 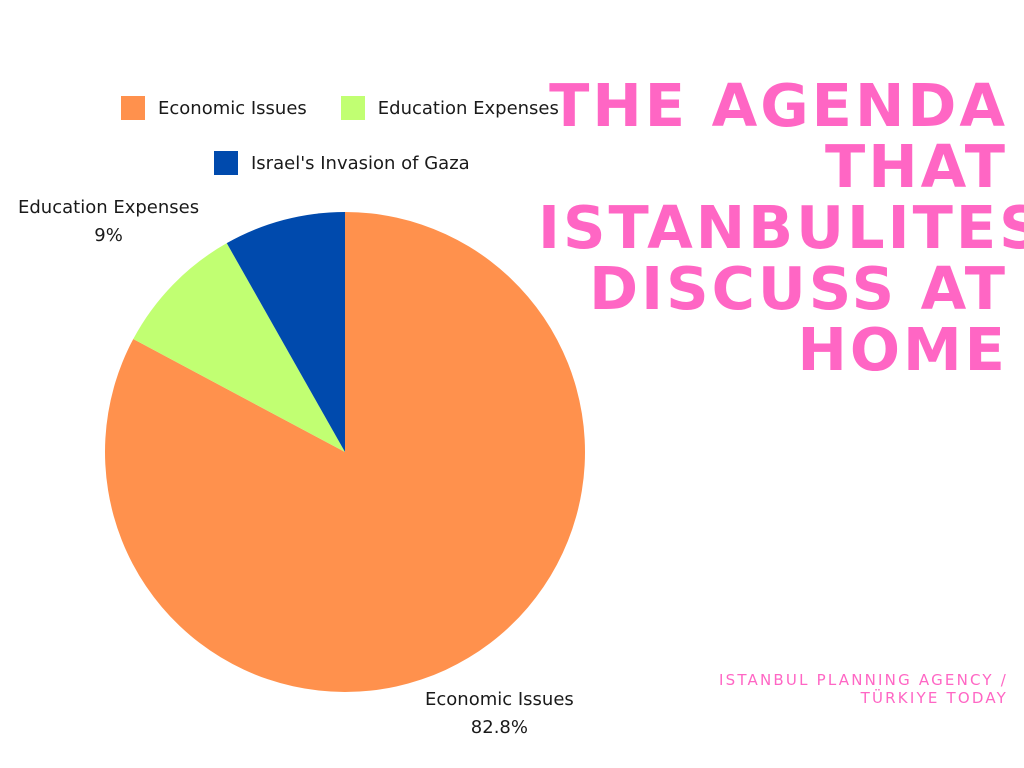 I want to click on source-line-2: TÜRKIYE TODAY, so click(x=934, y=698).